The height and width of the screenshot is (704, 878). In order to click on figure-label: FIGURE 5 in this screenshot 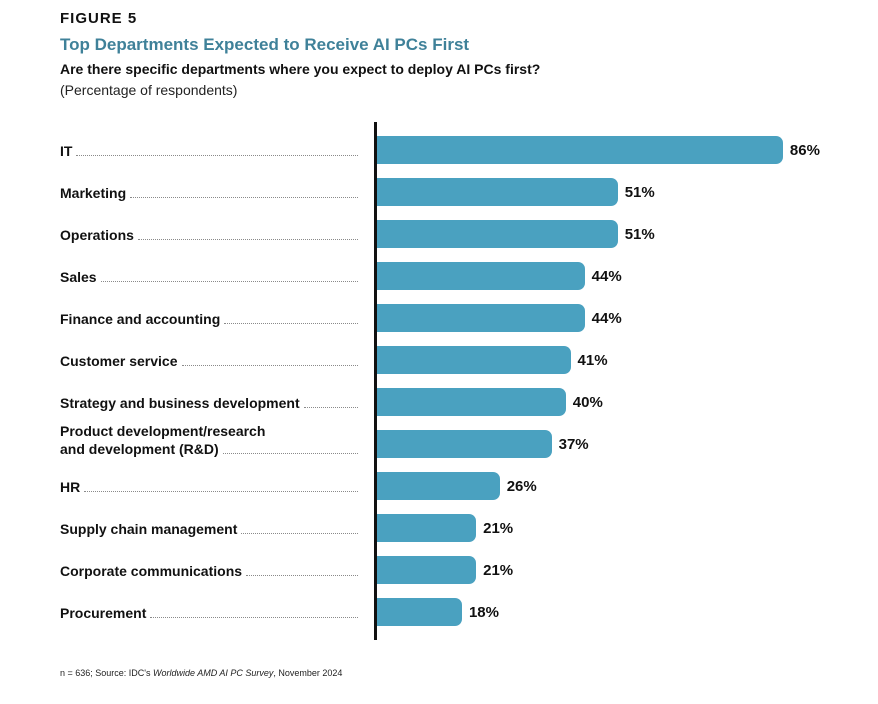, I will do `click(99, 18)`.